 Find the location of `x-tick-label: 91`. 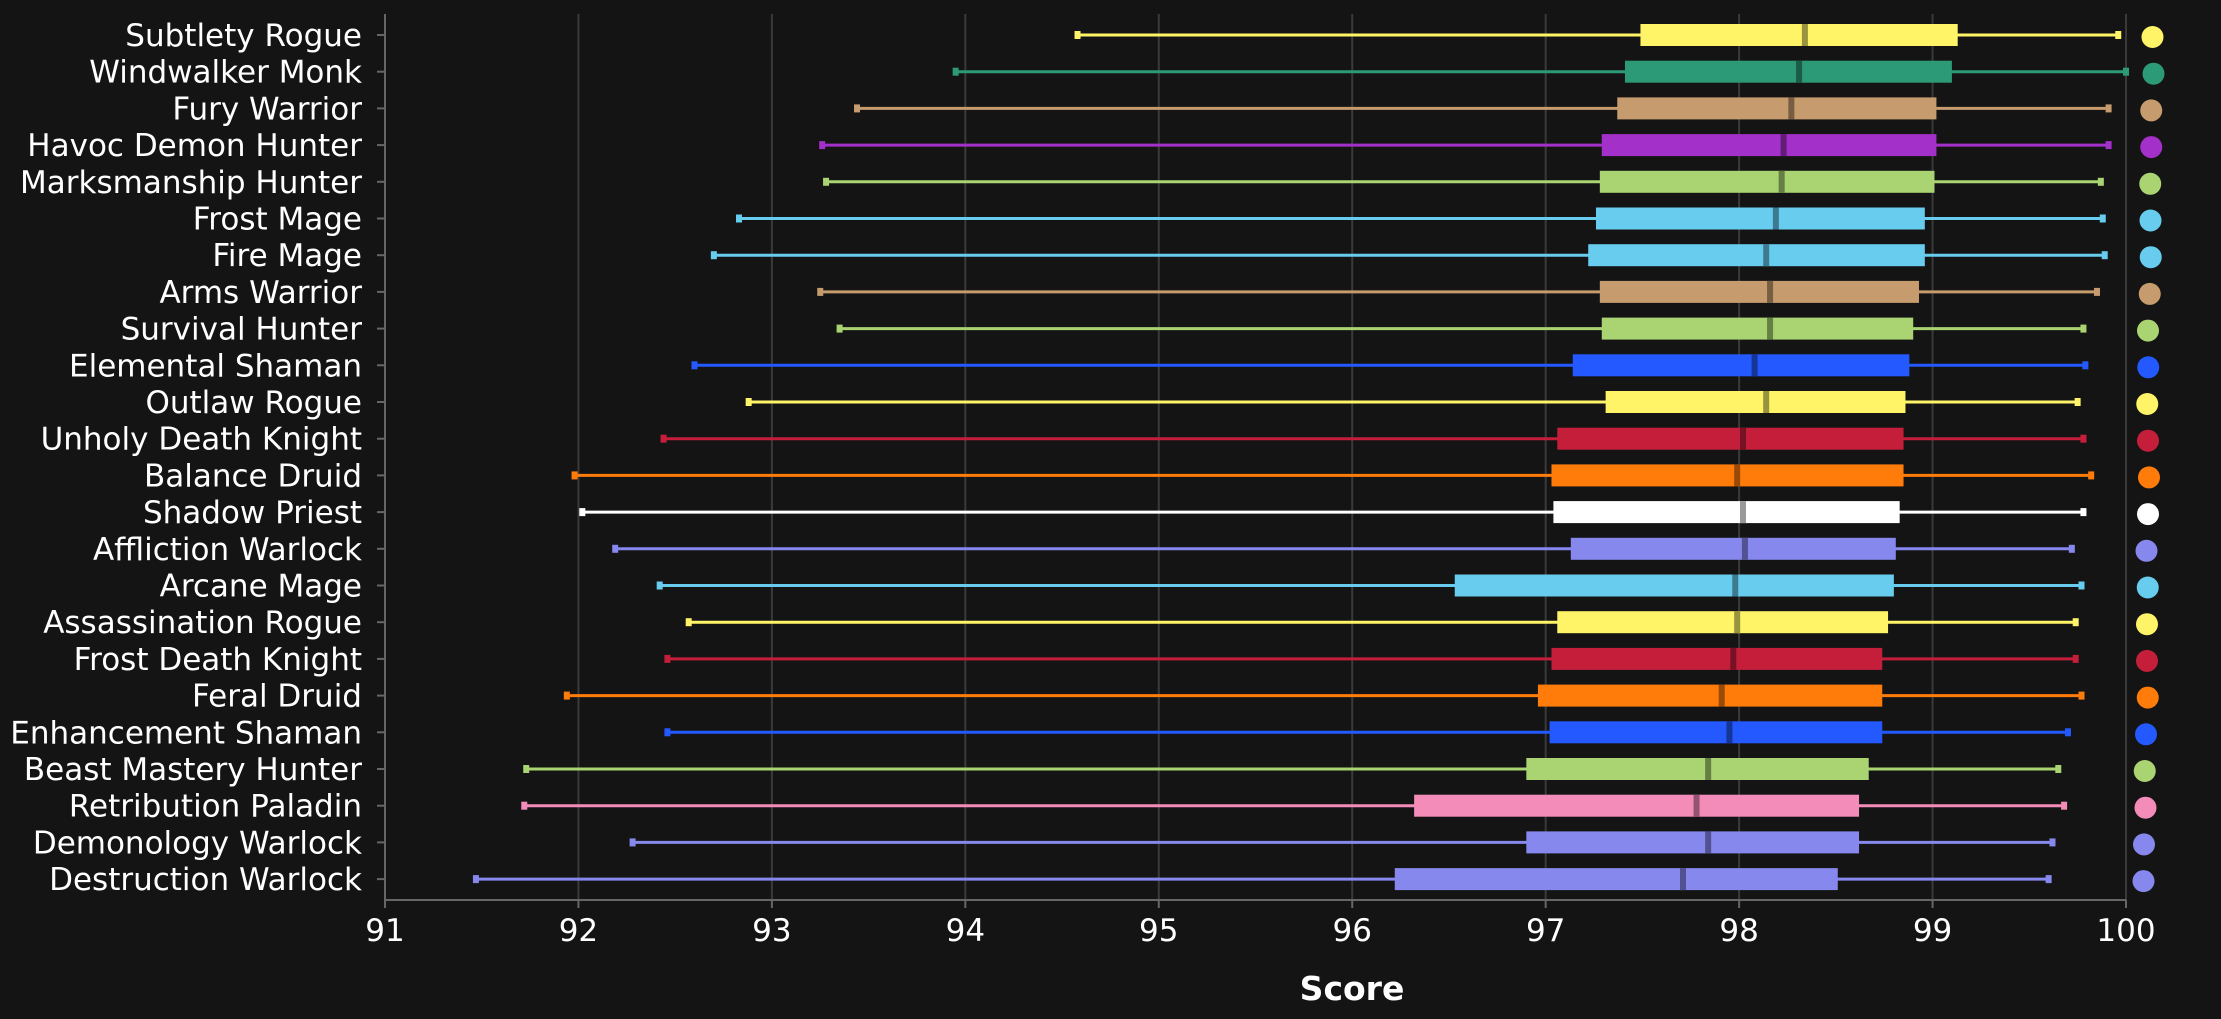

x-tick-label: 91 is located at coordinates (384, 931).